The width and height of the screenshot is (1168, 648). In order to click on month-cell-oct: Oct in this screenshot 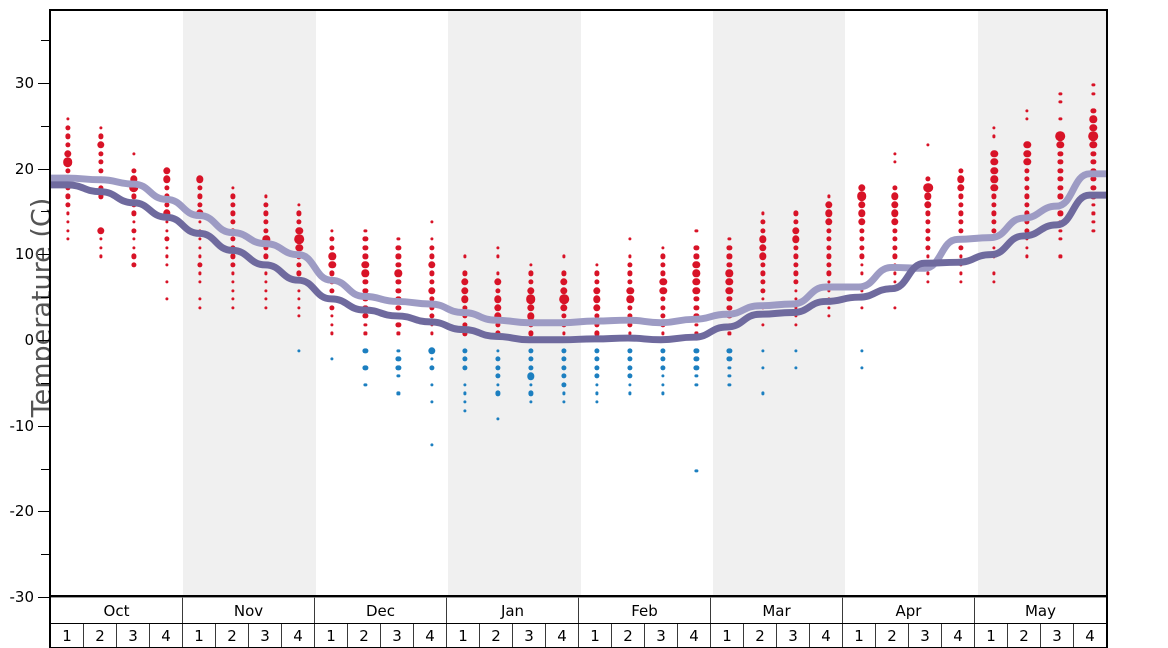, I will do `click(117, 610)`.